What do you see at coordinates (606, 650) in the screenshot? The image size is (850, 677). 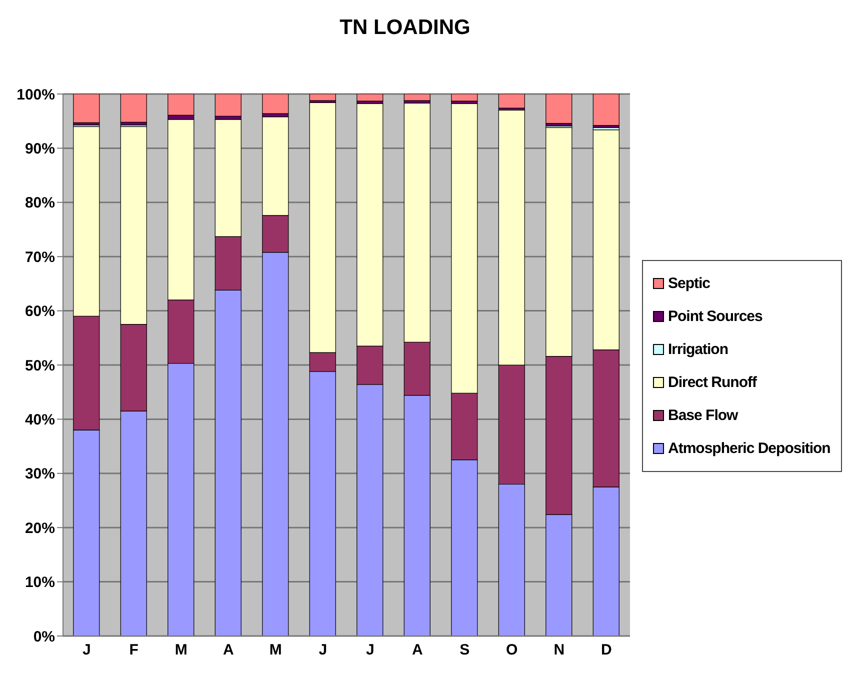 I see `x-tick-label: D` at bounding box center [606, 650].